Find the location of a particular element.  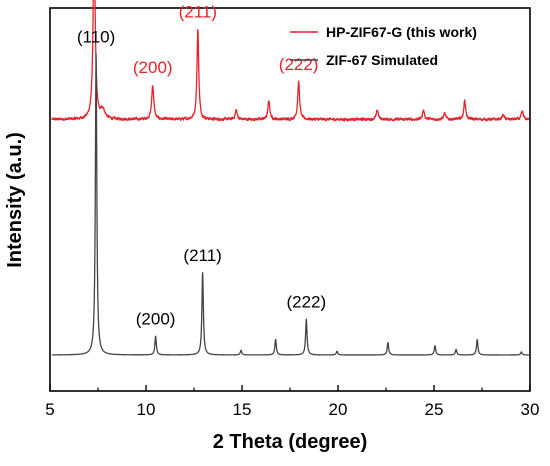

x-tick-label: 10 is located at coordinates (146, 409).